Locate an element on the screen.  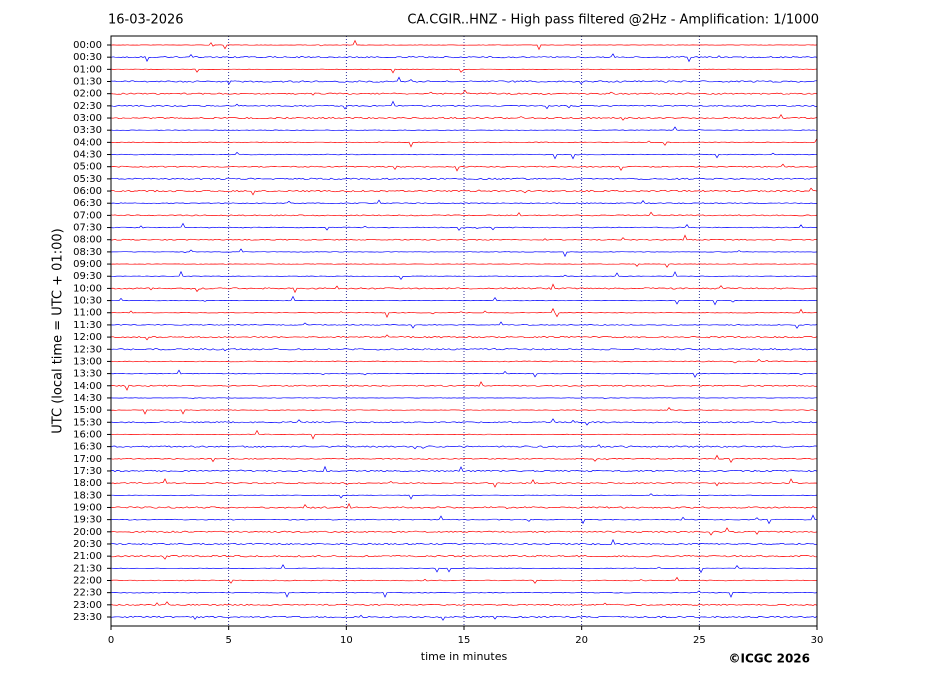
y-tick-label: 02:00 is located at coordinates (87, 94).